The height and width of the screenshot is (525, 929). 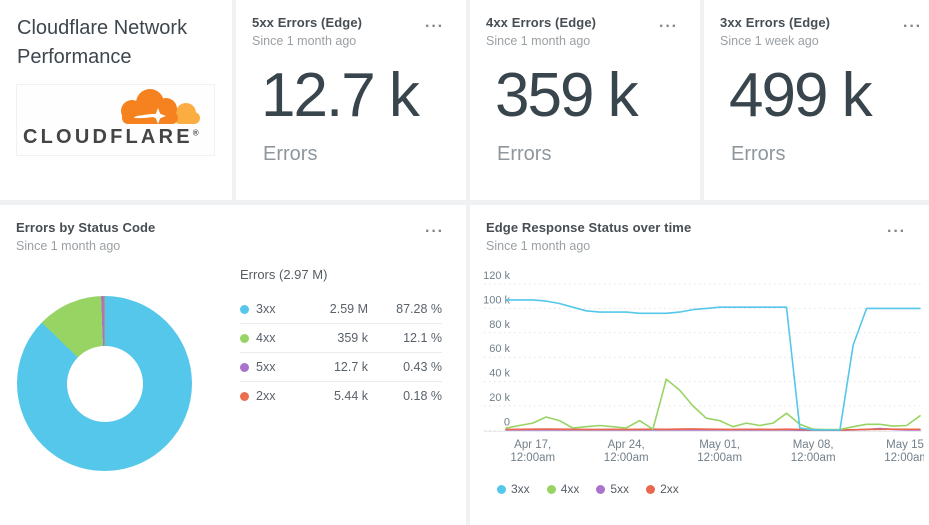 I want to click on table-row-4xx: 4xx 359 k 12.1 %, so click(x=341, y=337).